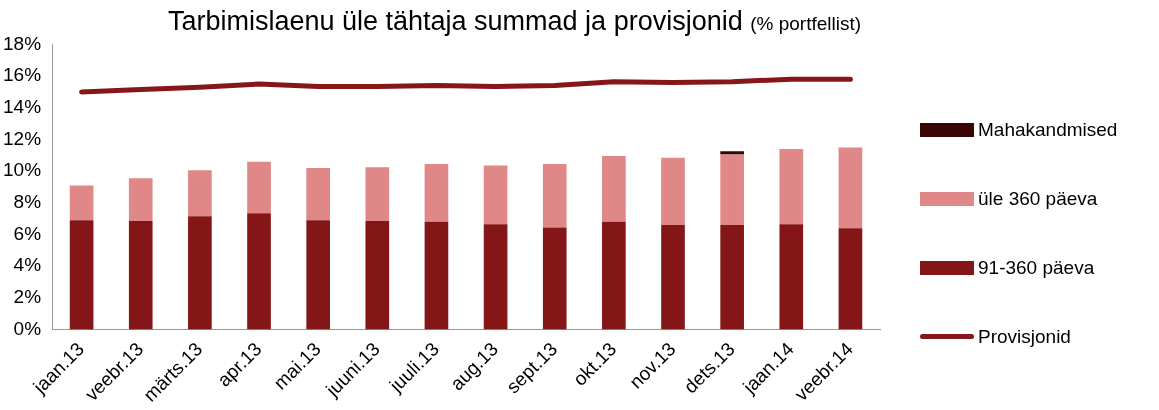  What do you see at coordinates (27, 297) in the screenshot?
I see `y-tick-label: 2%` at bounding box center [27, 297].